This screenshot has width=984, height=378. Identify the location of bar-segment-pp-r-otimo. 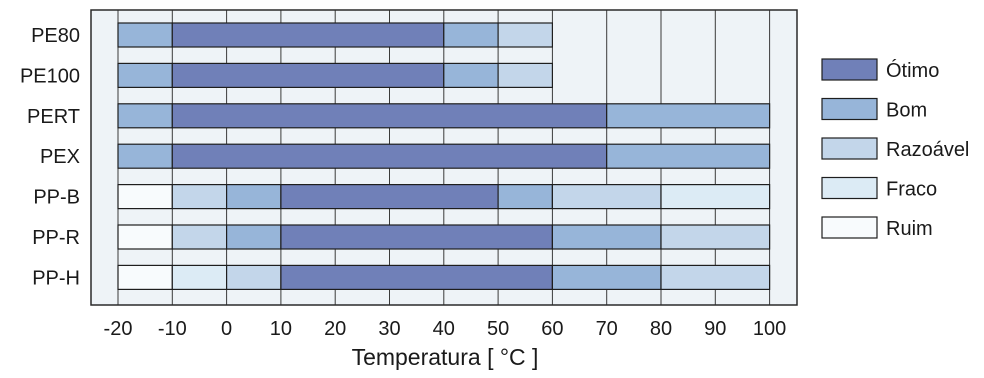
(416, 237).